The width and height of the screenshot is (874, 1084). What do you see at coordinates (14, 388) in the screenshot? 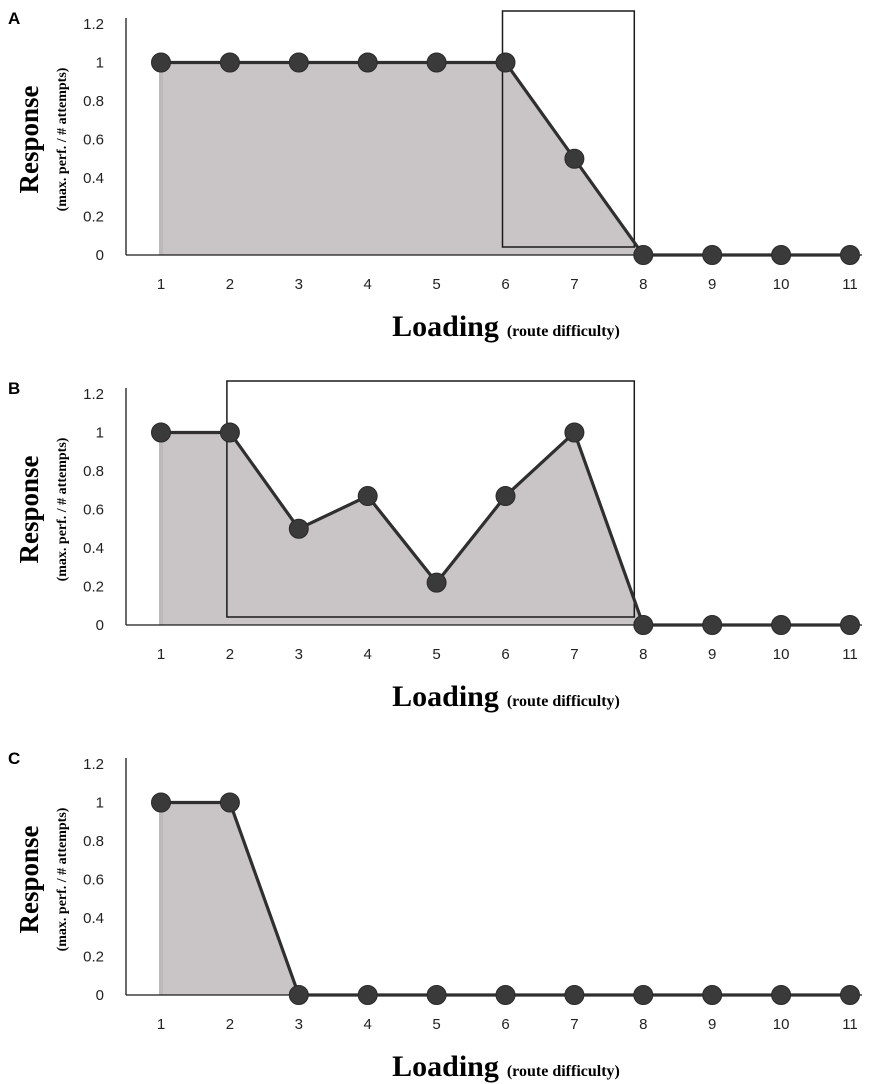
I see `panel-letter: B` at bounding box center [14, 388].